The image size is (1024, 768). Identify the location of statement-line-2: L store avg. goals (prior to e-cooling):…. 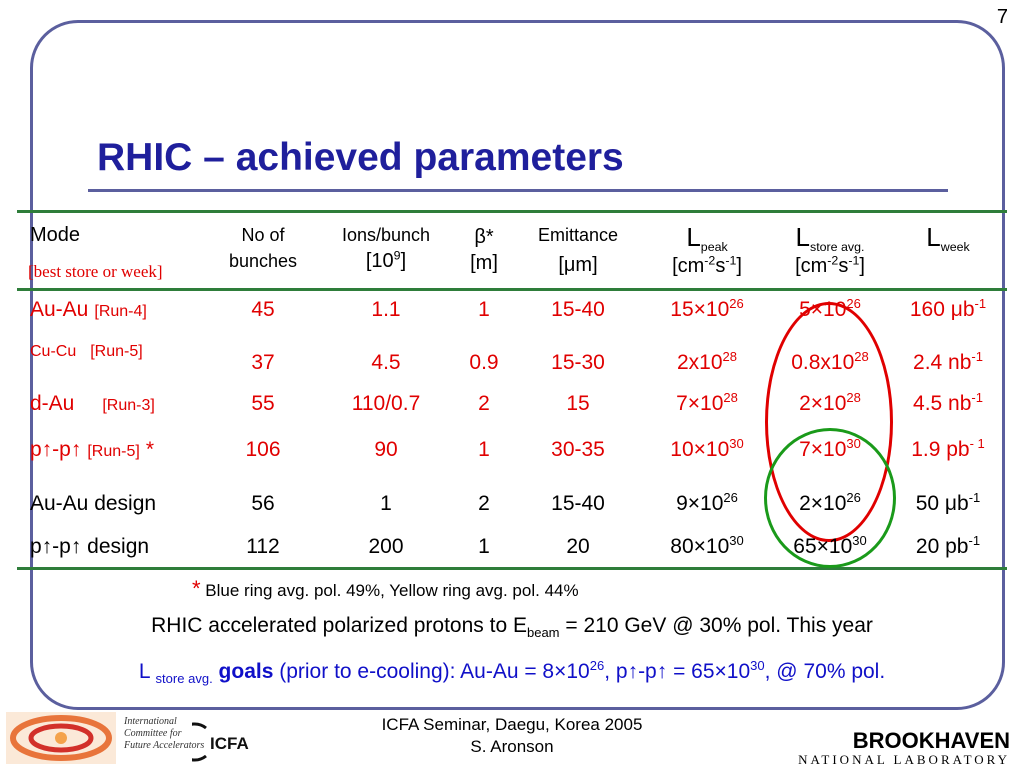
(512, 672).